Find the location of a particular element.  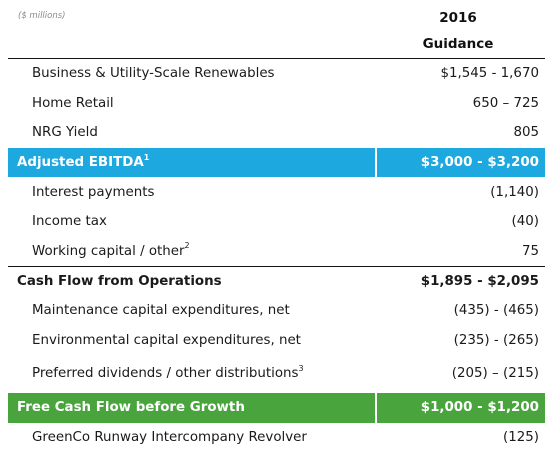

column-header-guidance: Guidance is located at coordinates (458, 44).